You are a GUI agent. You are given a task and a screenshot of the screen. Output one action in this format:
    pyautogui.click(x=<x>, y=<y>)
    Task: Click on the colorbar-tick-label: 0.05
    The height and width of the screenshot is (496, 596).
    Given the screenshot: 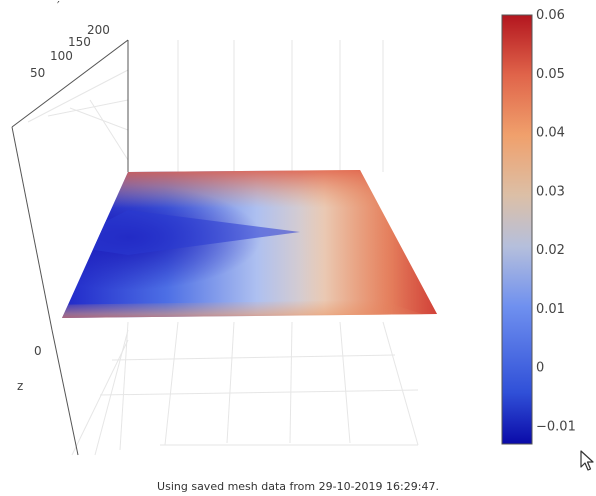 What is the action you would take?
    pyautogui.click(x=550, y=74)
    